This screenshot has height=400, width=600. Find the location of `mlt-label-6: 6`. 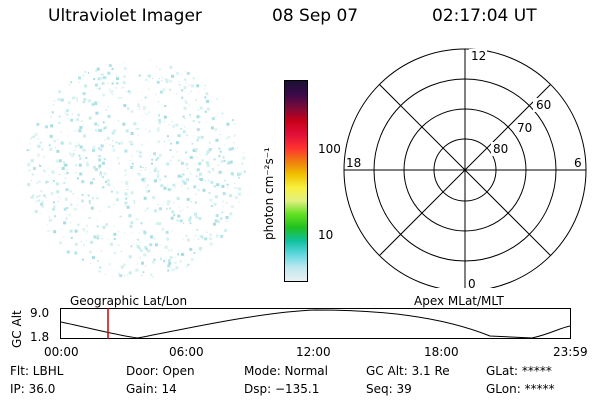

mlt-label-6: 6 is located at coordinates (578, 163).